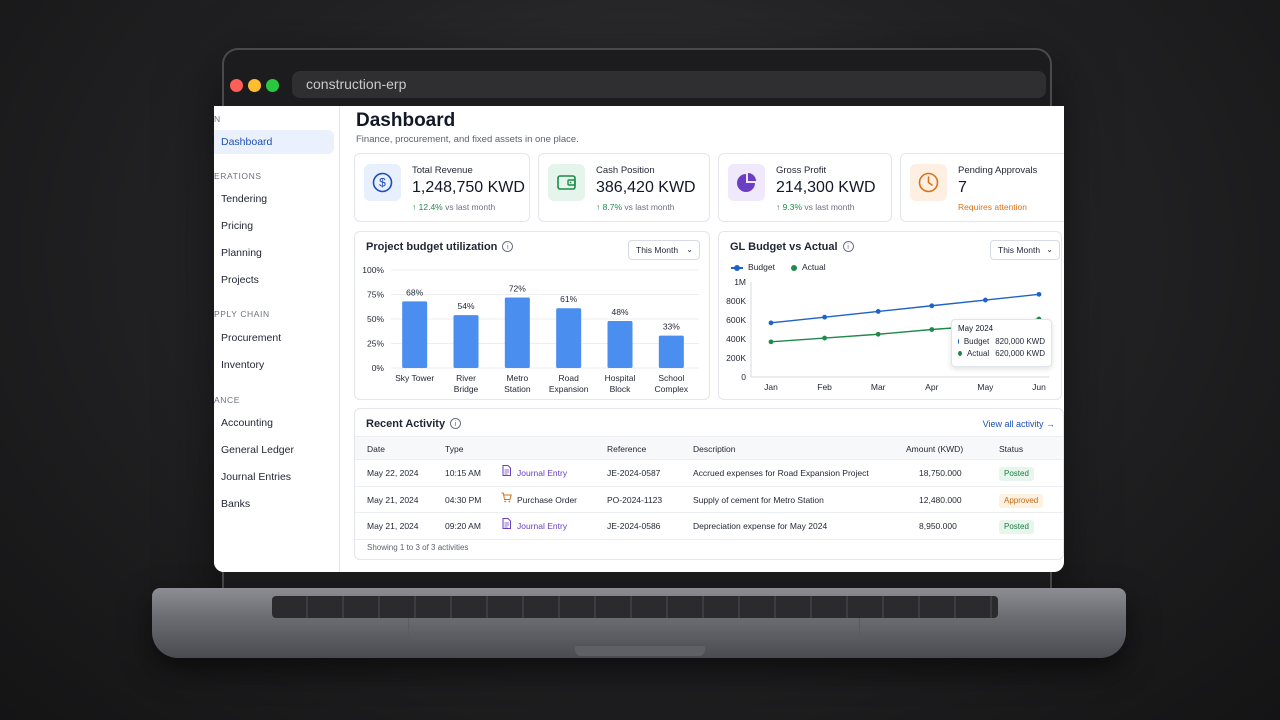 This screenshot has height=720, width=1280. What do you see at coordinates (517, 378) in the screenshot?
I see `x-tick-label: Metro` at bounding box center [517, 378].